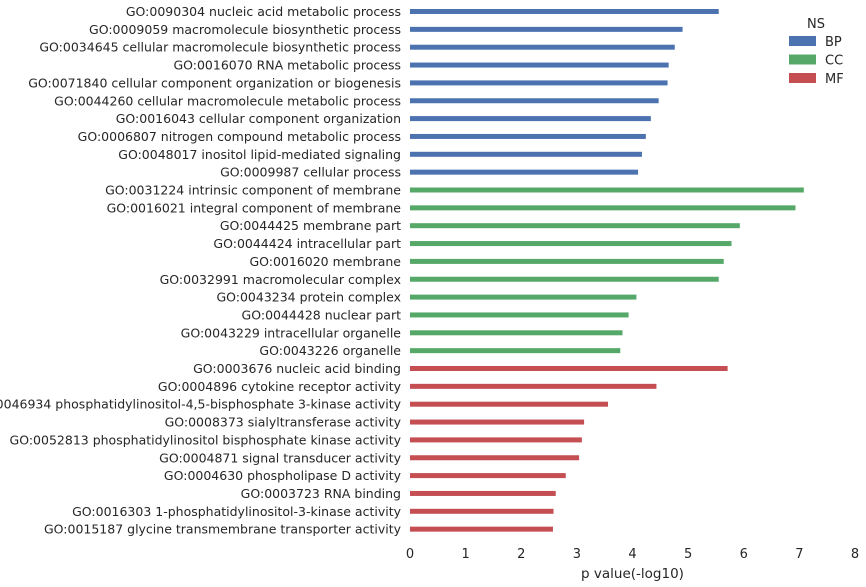 Image resolution: width=866 pixels, height=587 pixels. I want to click on legend: NS BP CC MF, so click(816, 52).